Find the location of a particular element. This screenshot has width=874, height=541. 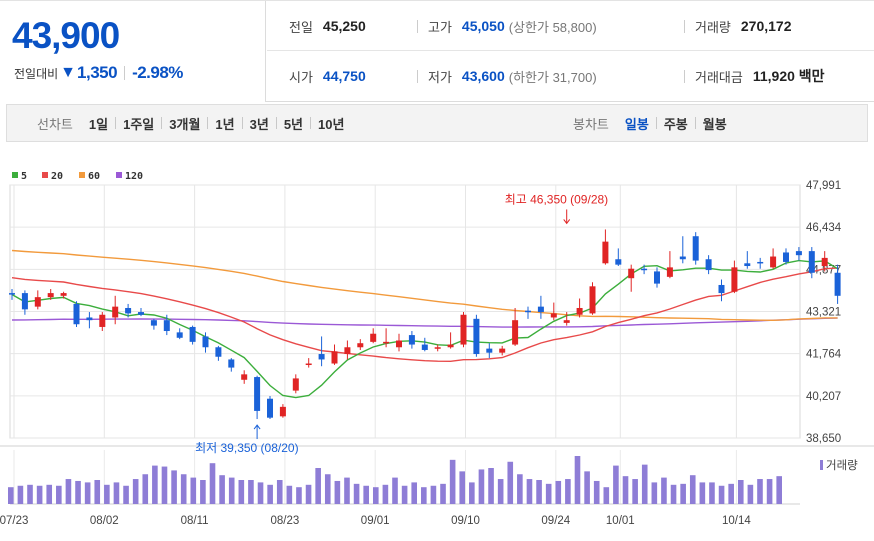

y-tick-label: 38,650 is located at coordinates (823, 439).